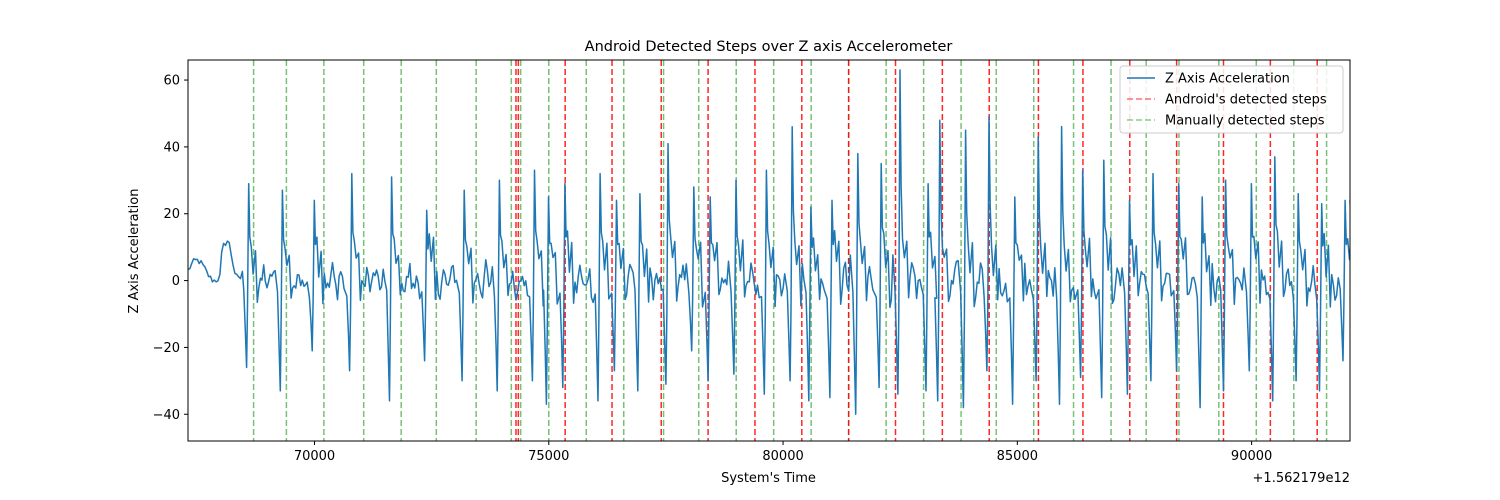  Describe the element at coordinates (171, 214) in the screenshot. I see `y-tick-label-3: 20` at that location.